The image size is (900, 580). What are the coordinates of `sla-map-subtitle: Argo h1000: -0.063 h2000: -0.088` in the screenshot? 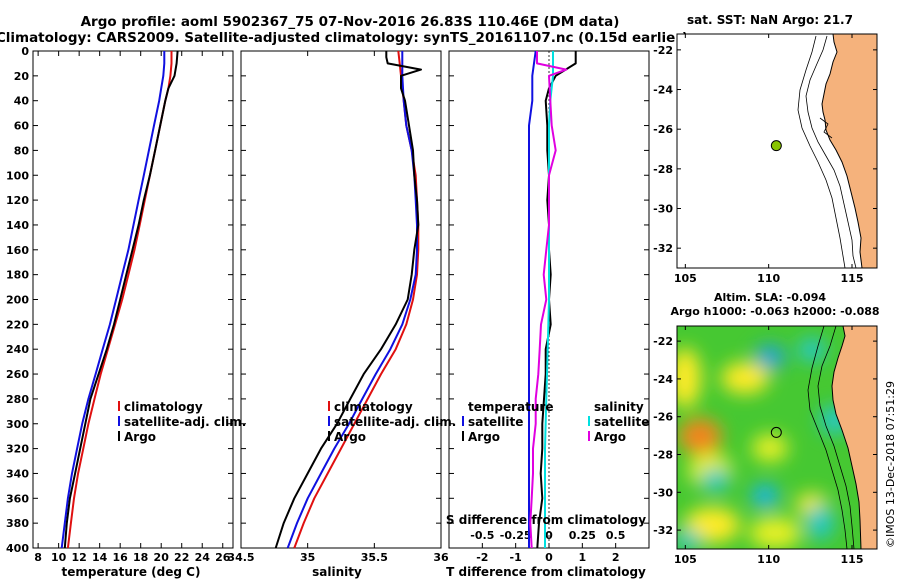 It's located at (774, 311).